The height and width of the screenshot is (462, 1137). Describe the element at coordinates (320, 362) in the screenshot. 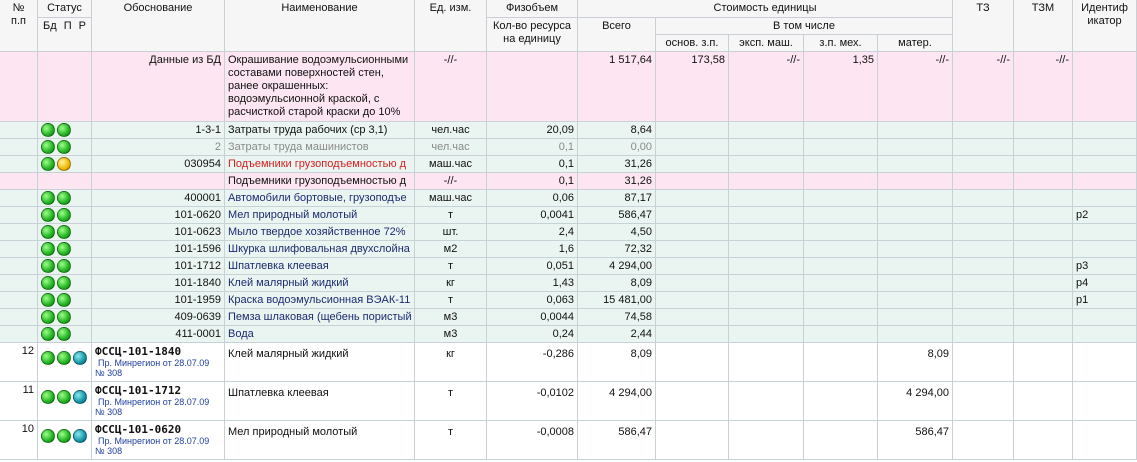

I see `cell-name: Клей малярный жидкий` at that location.